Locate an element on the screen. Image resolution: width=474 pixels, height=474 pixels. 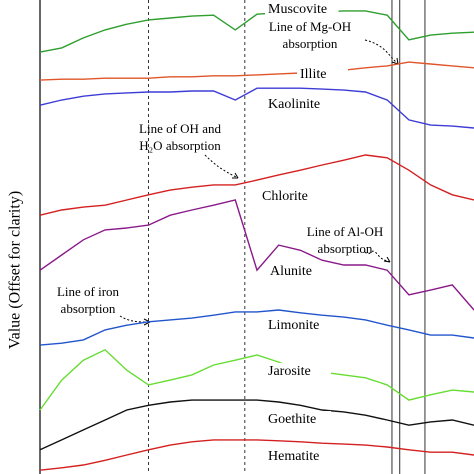
y-axis-label: Value (Offset for clarity) is located at coordinates (15, 270).